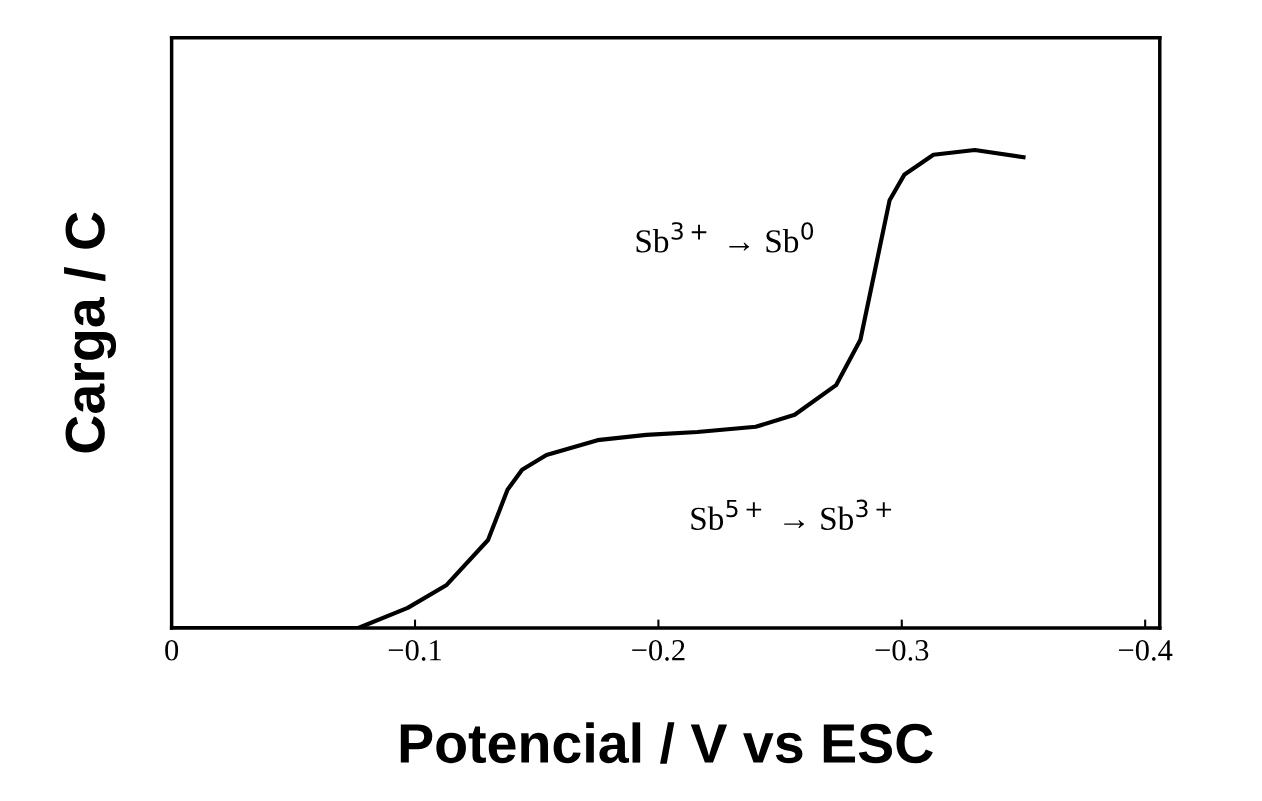 Image resolution: width=1262 pixels, height=801 pixels. I want to click on annotation: Sb$^{3+}$ → Sb$^{0}$, so click(725, 237).